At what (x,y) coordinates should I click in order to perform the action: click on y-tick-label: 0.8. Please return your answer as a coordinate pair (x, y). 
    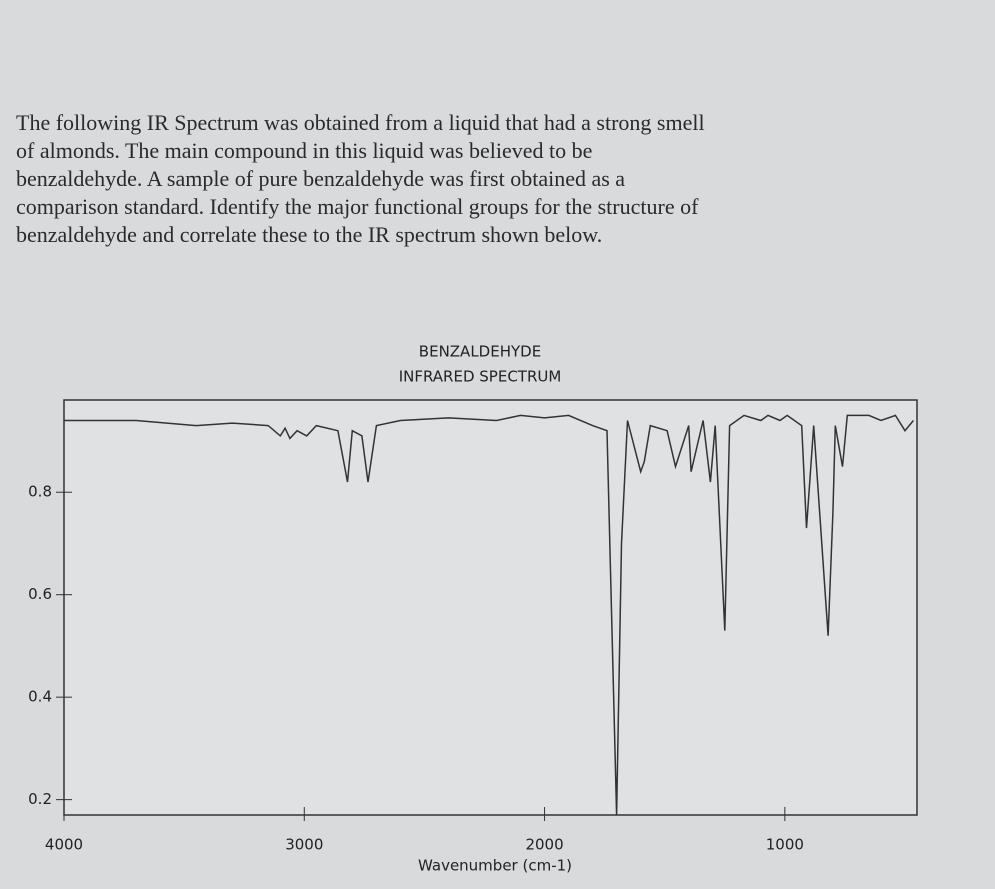
    Looking at the image, I should click on (40, 492).